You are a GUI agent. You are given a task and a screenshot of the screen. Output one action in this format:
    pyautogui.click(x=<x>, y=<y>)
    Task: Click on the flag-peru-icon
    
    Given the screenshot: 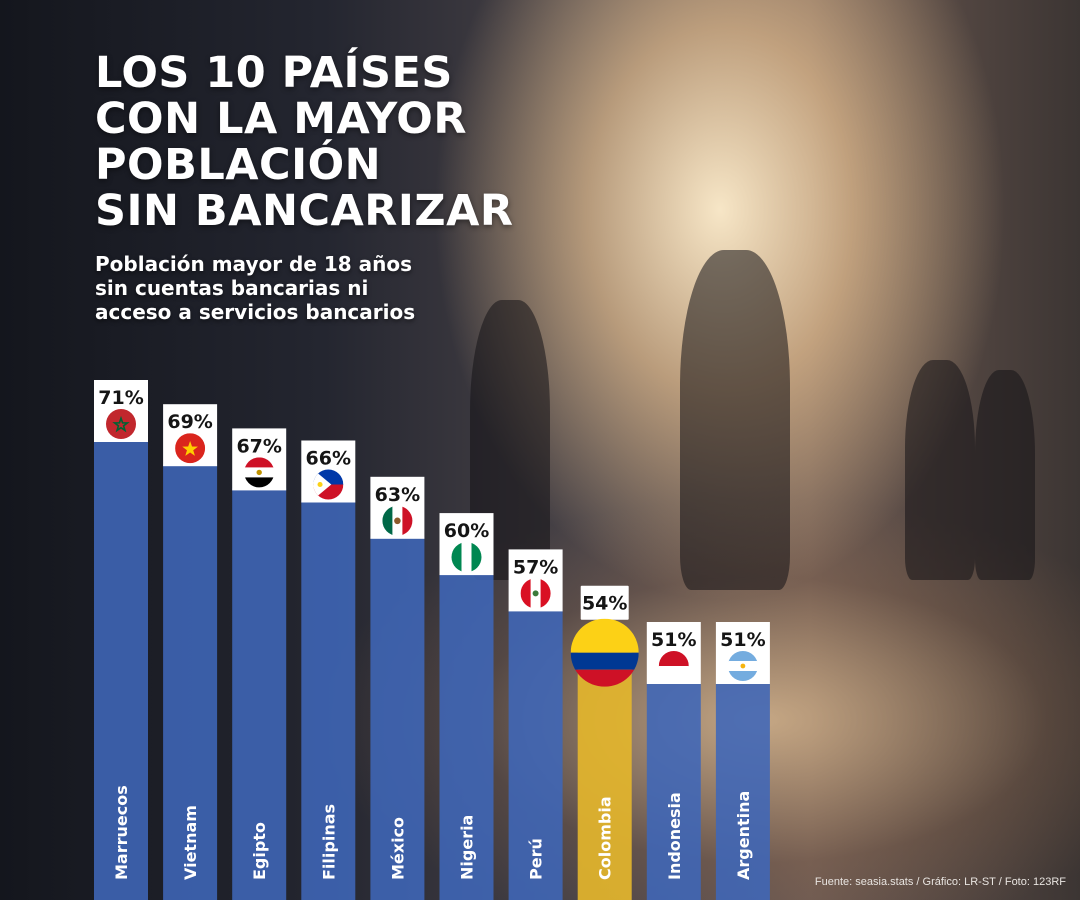 What is the action you would take?
    pyautogui.click(x=535, y=593)
    